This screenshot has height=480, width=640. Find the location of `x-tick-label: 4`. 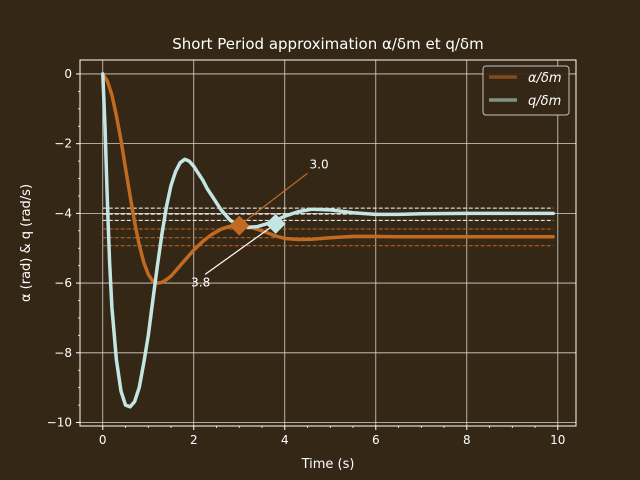

x-tick-label: 4 is located at coordinates (285, 440).